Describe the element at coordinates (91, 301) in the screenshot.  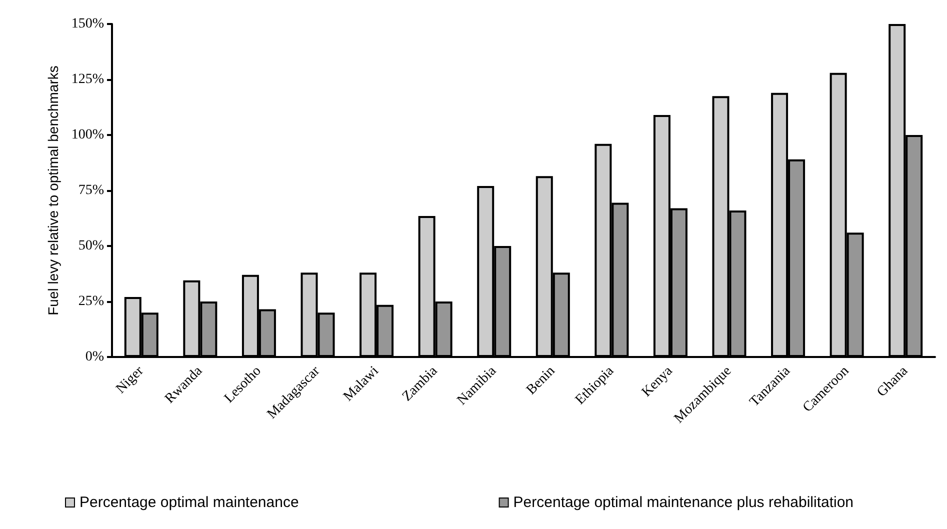
I see `y-tick-label: 25%` at that location.